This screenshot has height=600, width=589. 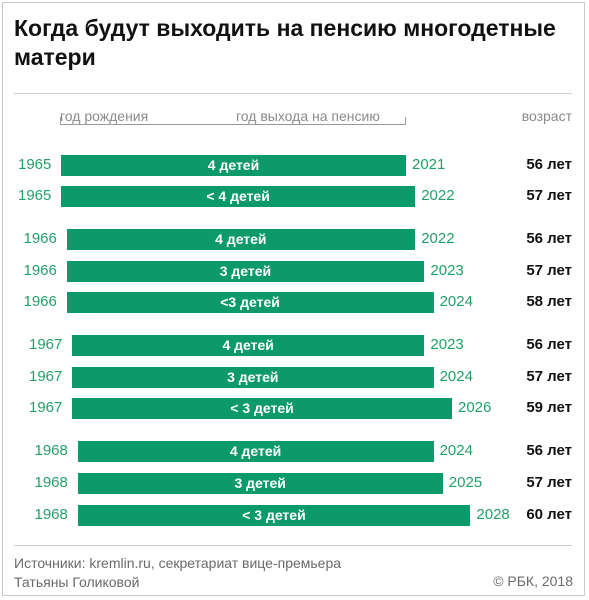 I want to click on age-label: 58 лет, so click(x=549, y=301).